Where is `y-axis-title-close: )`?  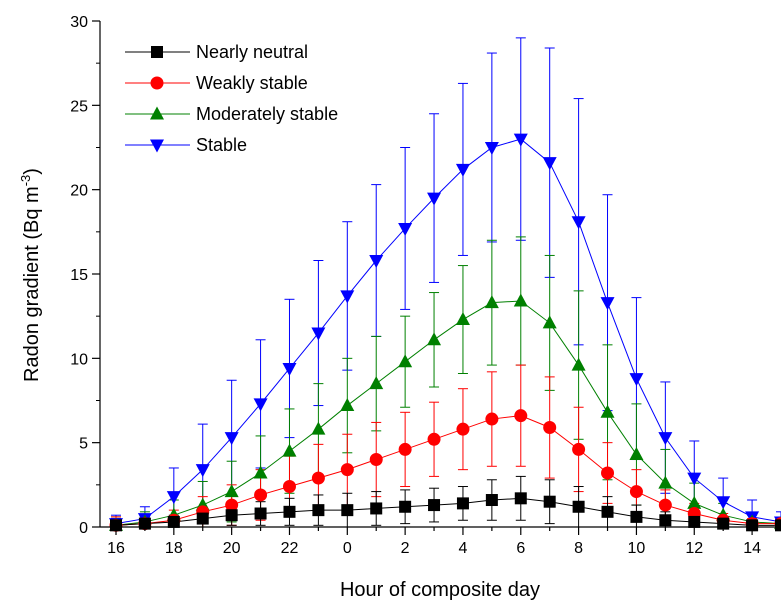
y-axis-title-close: ) is located at coordinates (32, 171).